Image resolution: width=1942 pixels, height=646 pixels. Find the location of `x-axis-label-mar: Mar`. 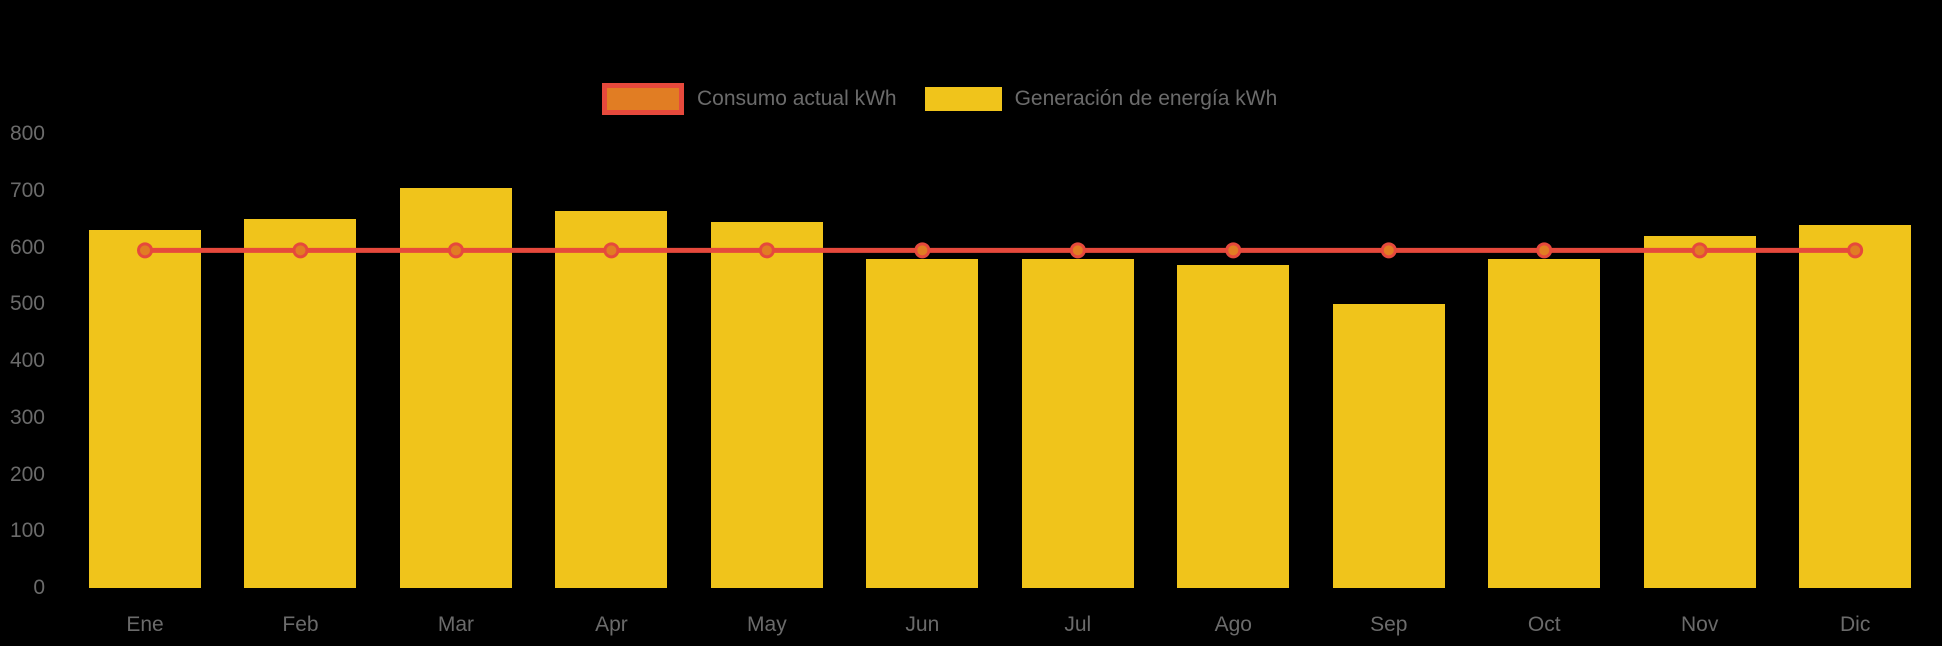

x-axis-label-mar: Mar is located at coordinates (456, 624).